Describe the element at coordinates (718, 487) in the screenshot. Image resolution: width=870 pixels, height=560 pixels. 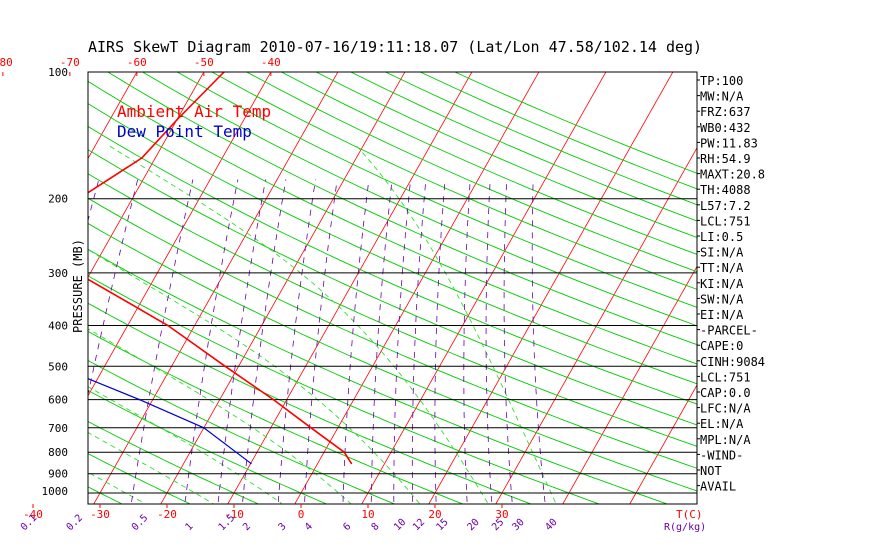
I see `index-item: AVAIL` at that location.